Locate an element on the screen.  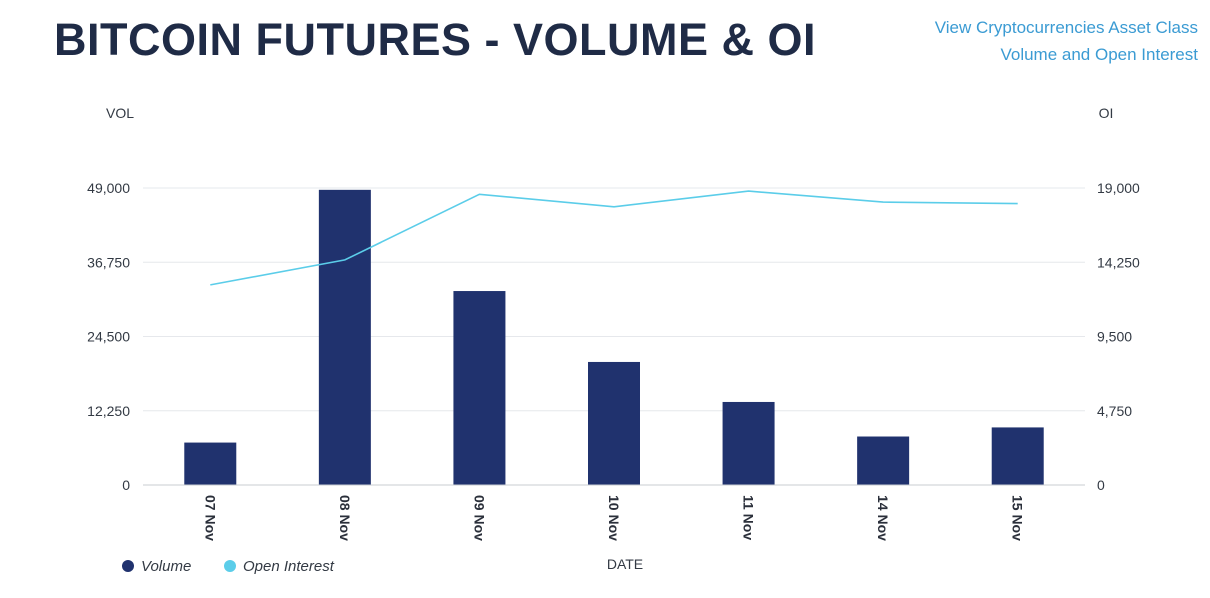
x-axis-tick-label: 15 Nov is located at coordinates (1018, 518).